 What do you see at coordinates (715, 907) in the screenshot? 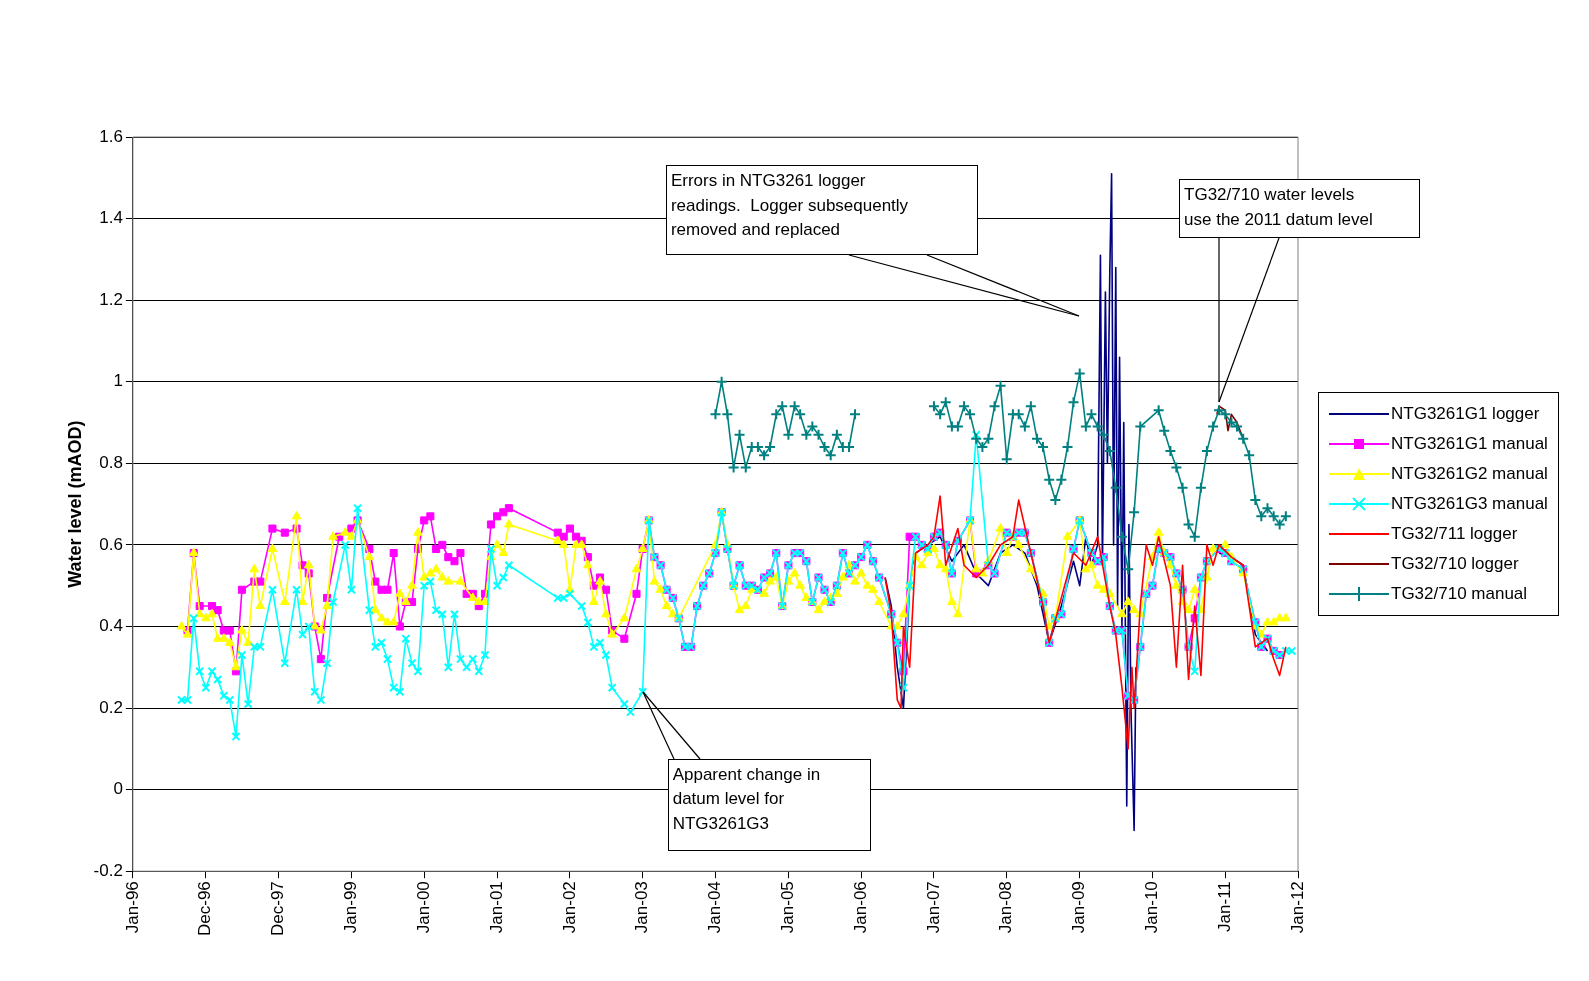
I see `x-tick-label: Jan-04` at bounding box center [715, 907].